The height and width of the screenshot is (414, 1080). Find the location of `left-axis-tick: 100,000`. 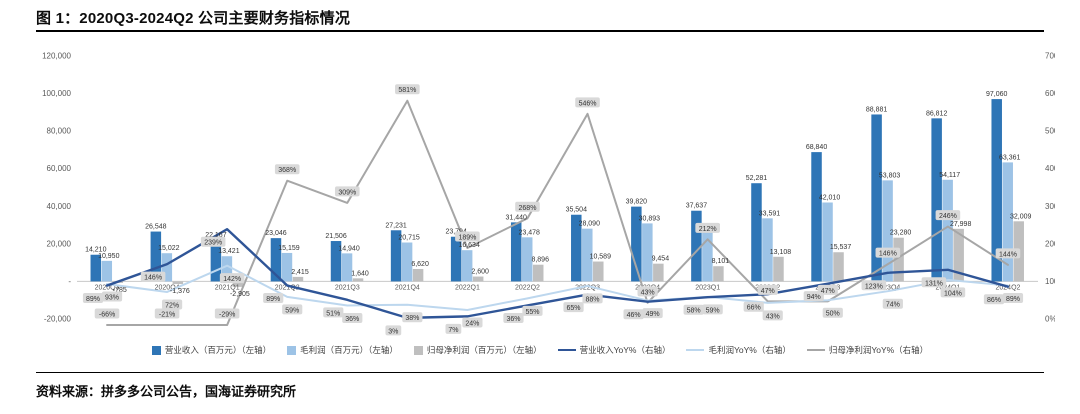

left-axis-tick: 100,000 is located at coordinates (56, 93).